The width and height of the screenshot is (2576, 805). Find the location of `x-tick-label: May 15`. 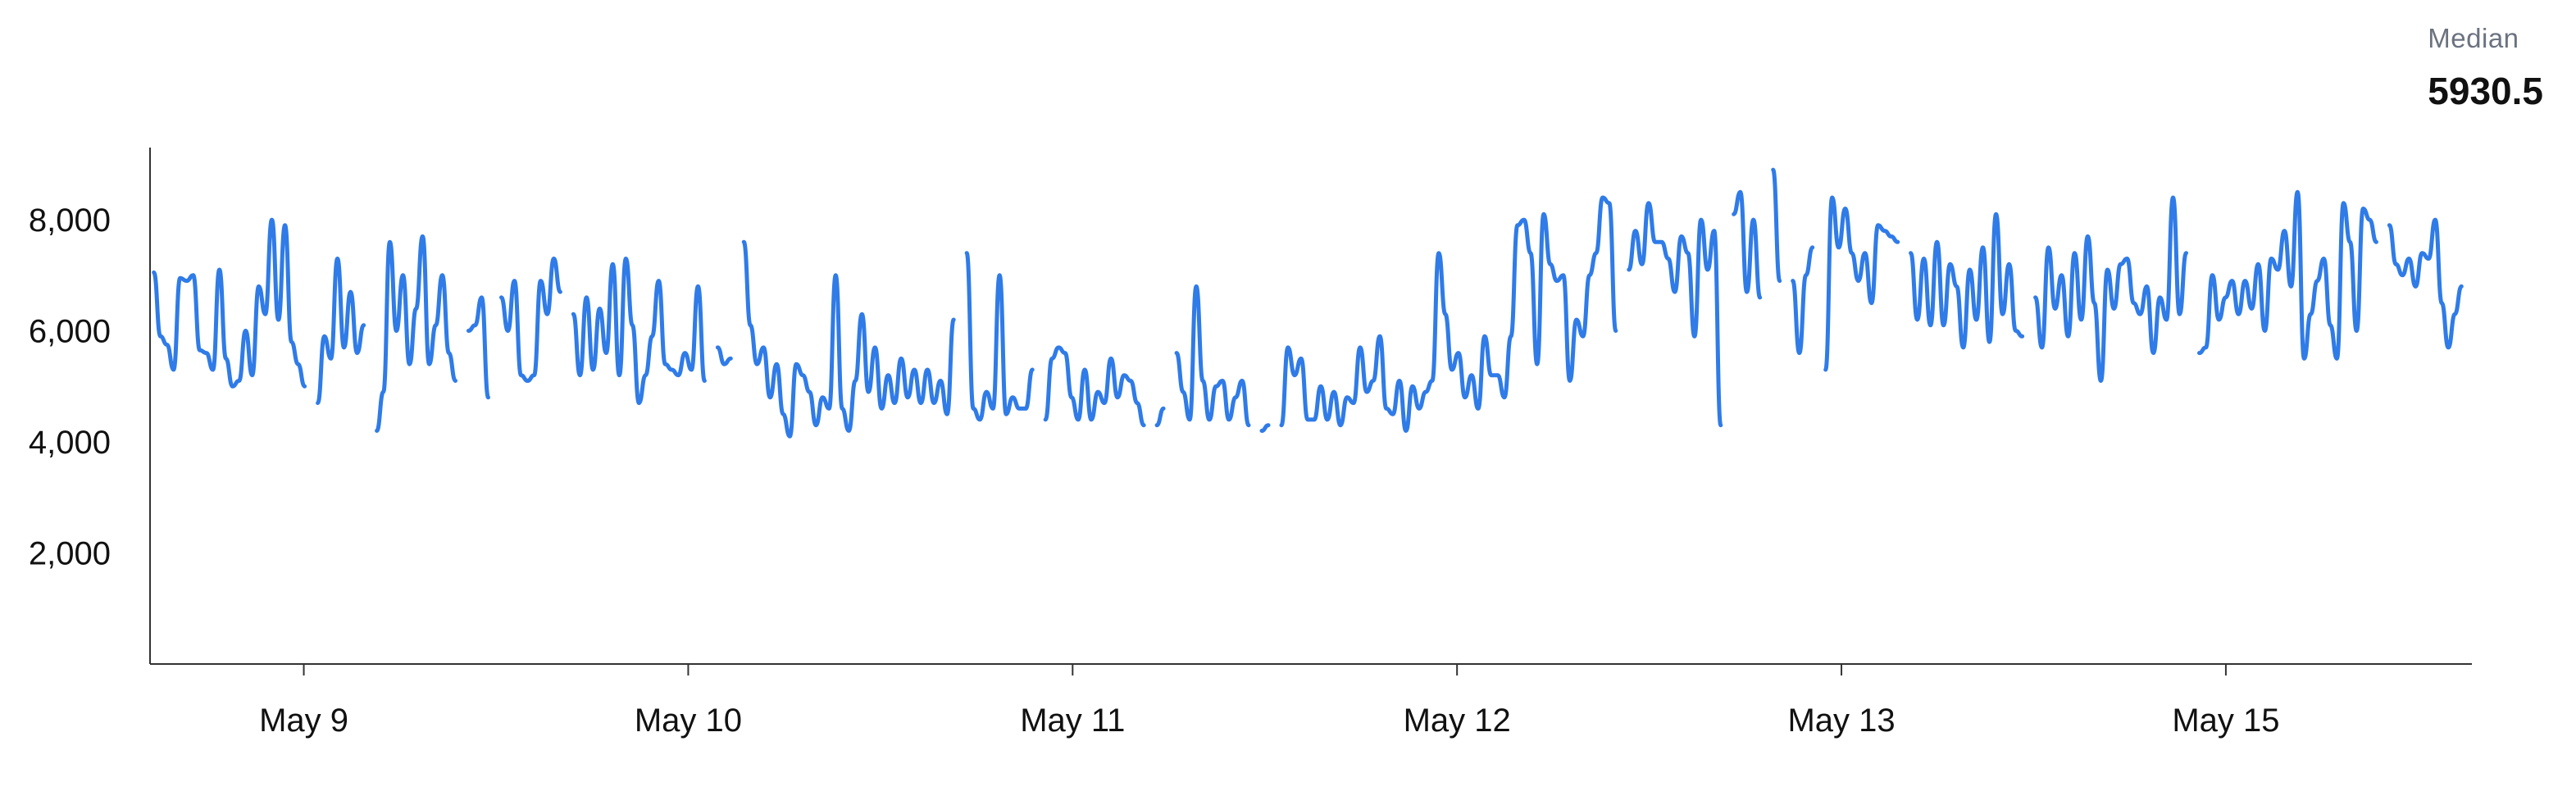

x-tick-label: May 15 is located at coordinates (2225, 721).